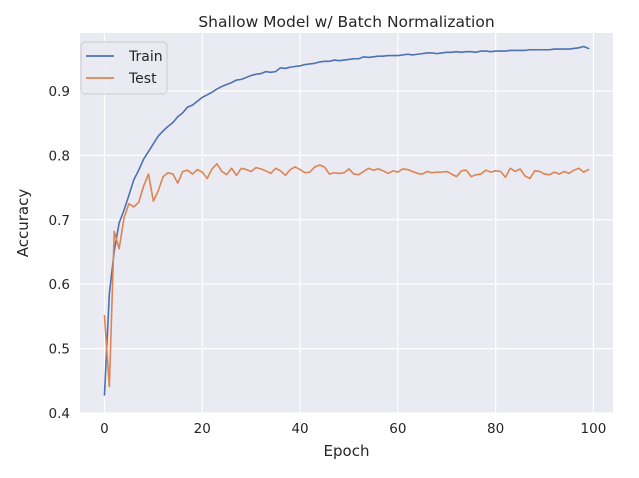  What do you see at coordinates (145, 57) in the screenshot?
I see `legend-label-train: Train` at bounding box center [145, 57].